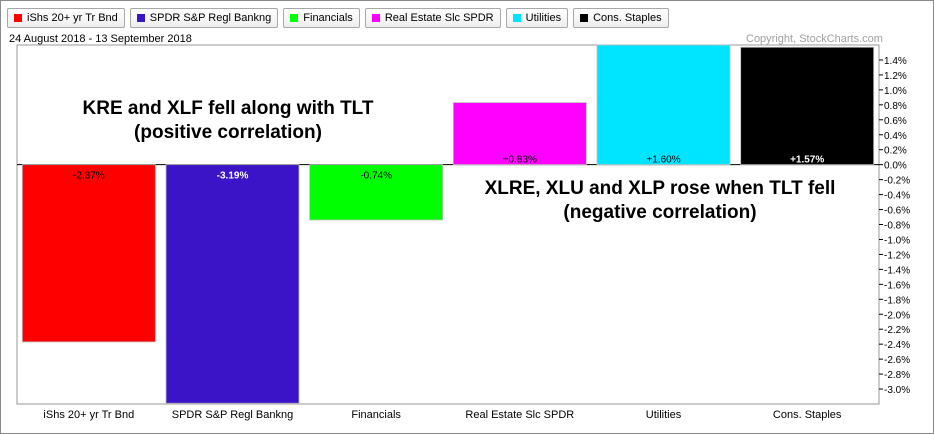 This screenshot has width=934, height=434. What do you see at coordinates (100, 39) in the screenshot?
I see `date-range: 24 August 2018 - 13 September 2018` at bounding box center [100, 39].